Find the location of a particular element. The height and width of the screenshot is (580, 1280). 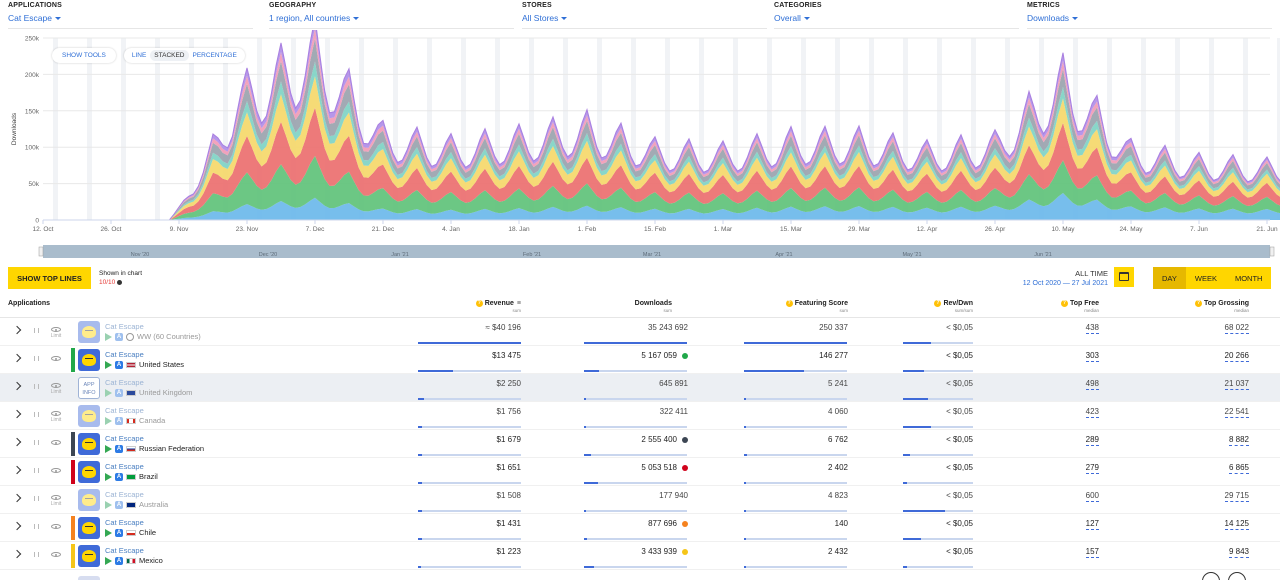

top-free-cell: 157 is located at coordinates (1092, 552).